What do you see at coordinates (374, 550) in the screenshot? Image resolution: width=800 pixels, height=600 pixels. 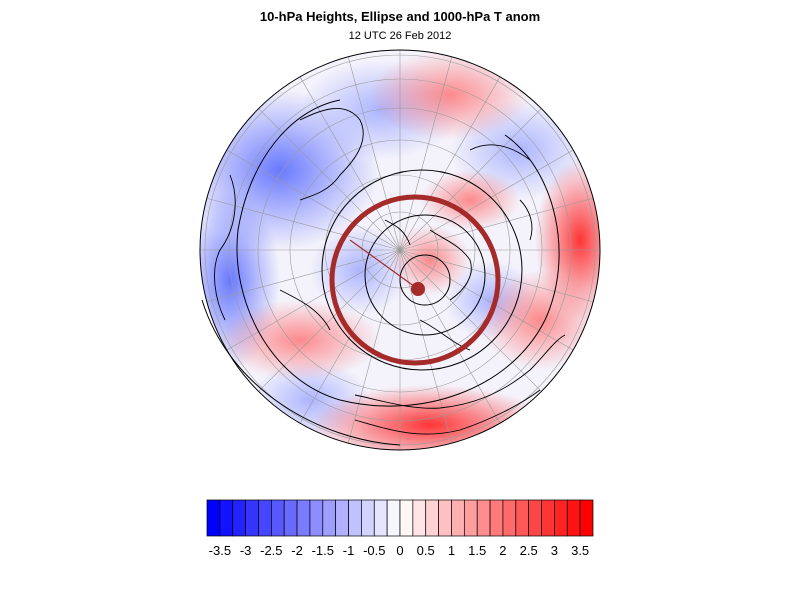 I see `colorbar-tick-label: -0.5` at bounding box center [374, 550].